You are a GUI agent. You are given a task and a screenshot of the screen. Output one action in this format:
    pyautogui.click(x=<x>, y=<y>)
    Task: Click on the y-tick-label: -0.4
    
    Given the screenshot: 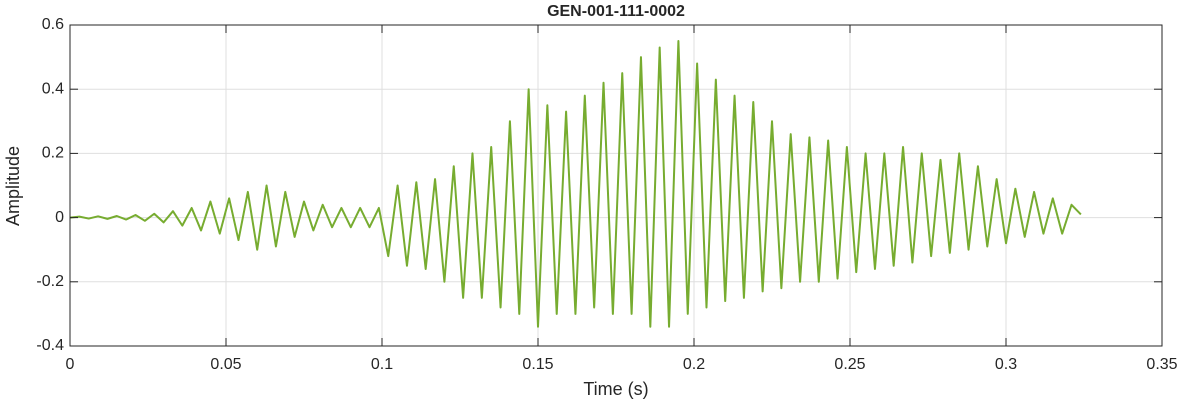 What is the action you would take?
    pyautogui.click(x=50, y=345)
    